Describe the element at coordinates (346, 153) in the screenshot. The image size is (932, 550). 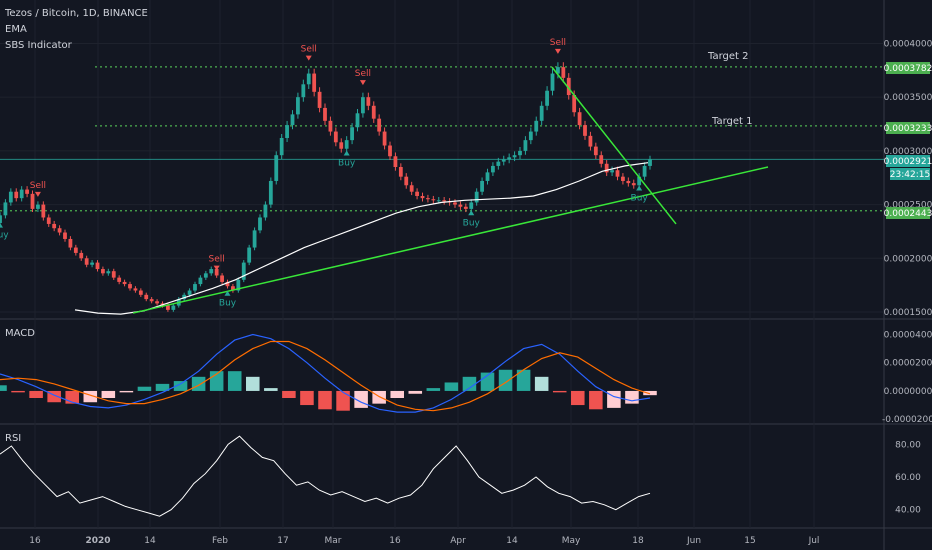
I see `buy-arrow-icon` at that location.